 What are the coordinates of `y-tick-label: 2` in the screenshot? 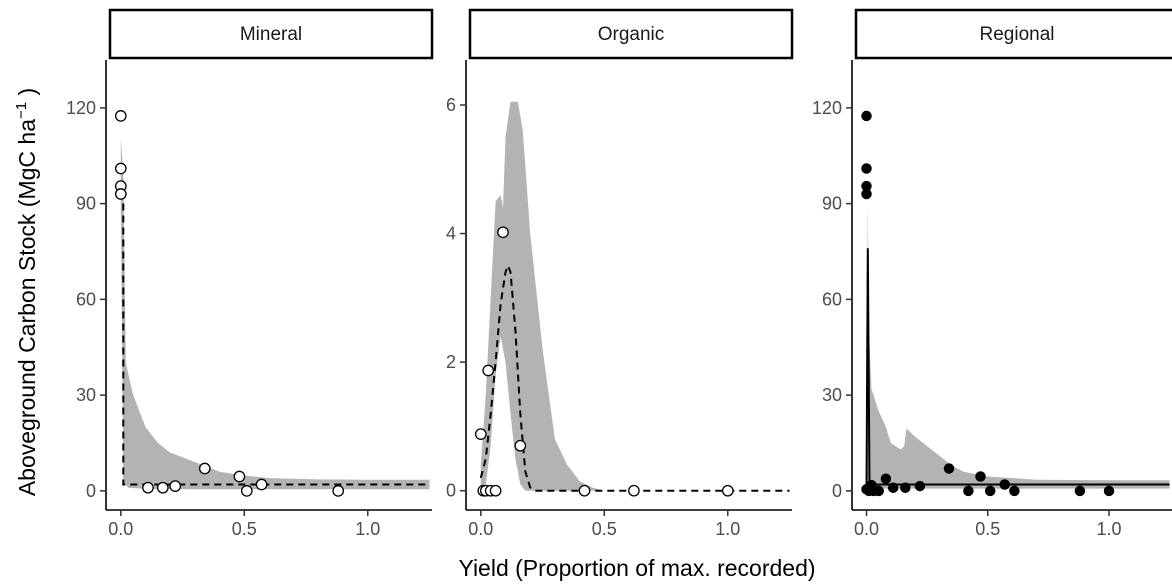 It's located at (451, 362).